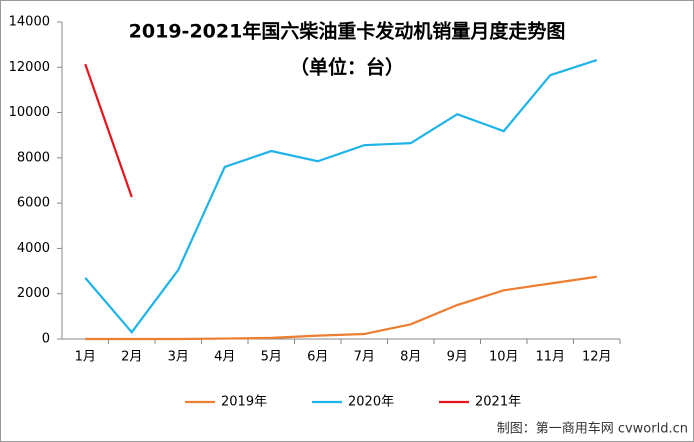 This screenshot has height=442, width=694. What do you see at coordinates (347, 31) in the screenshot?
I see `chart-title: 2019-2021年国六柴油重卡发动机销量月度走势图` at bounding box center [347, 31].